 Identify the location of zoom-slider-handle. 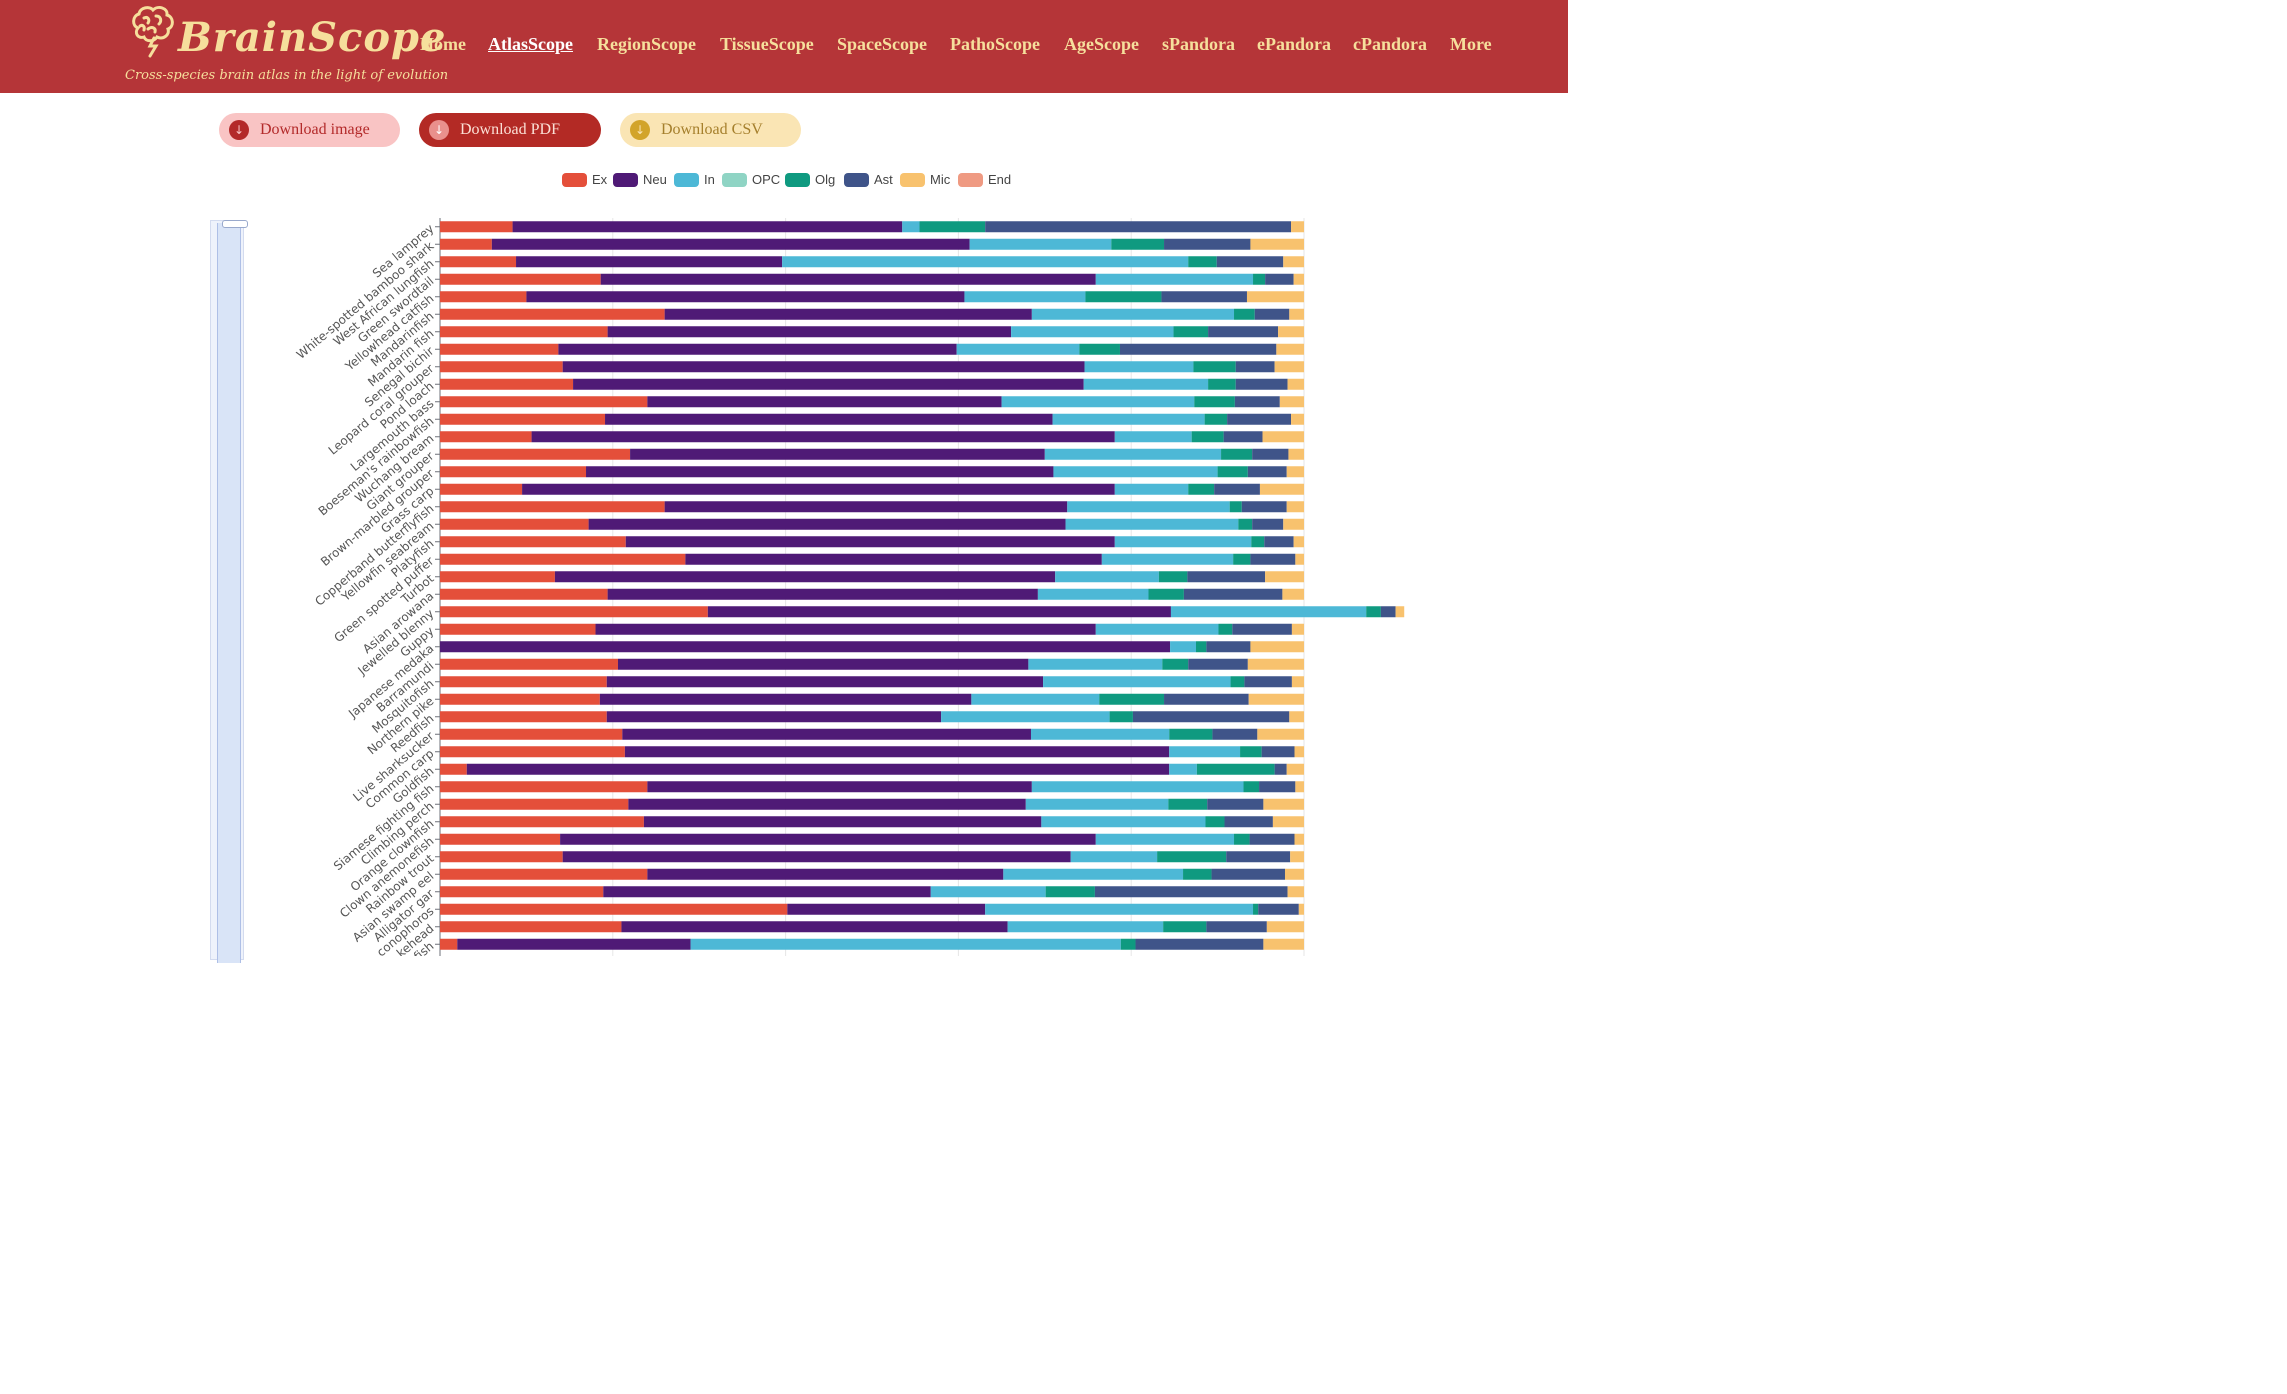
(235, 224).